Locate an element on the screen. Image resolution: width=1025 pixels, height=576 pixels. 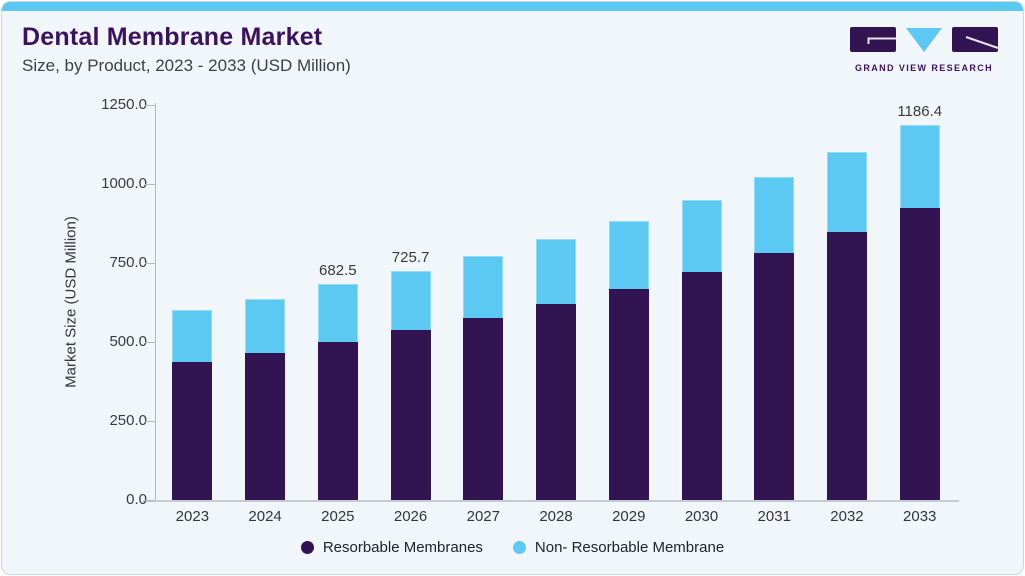
bar-group-2029 is located at coordinates (628, 302).